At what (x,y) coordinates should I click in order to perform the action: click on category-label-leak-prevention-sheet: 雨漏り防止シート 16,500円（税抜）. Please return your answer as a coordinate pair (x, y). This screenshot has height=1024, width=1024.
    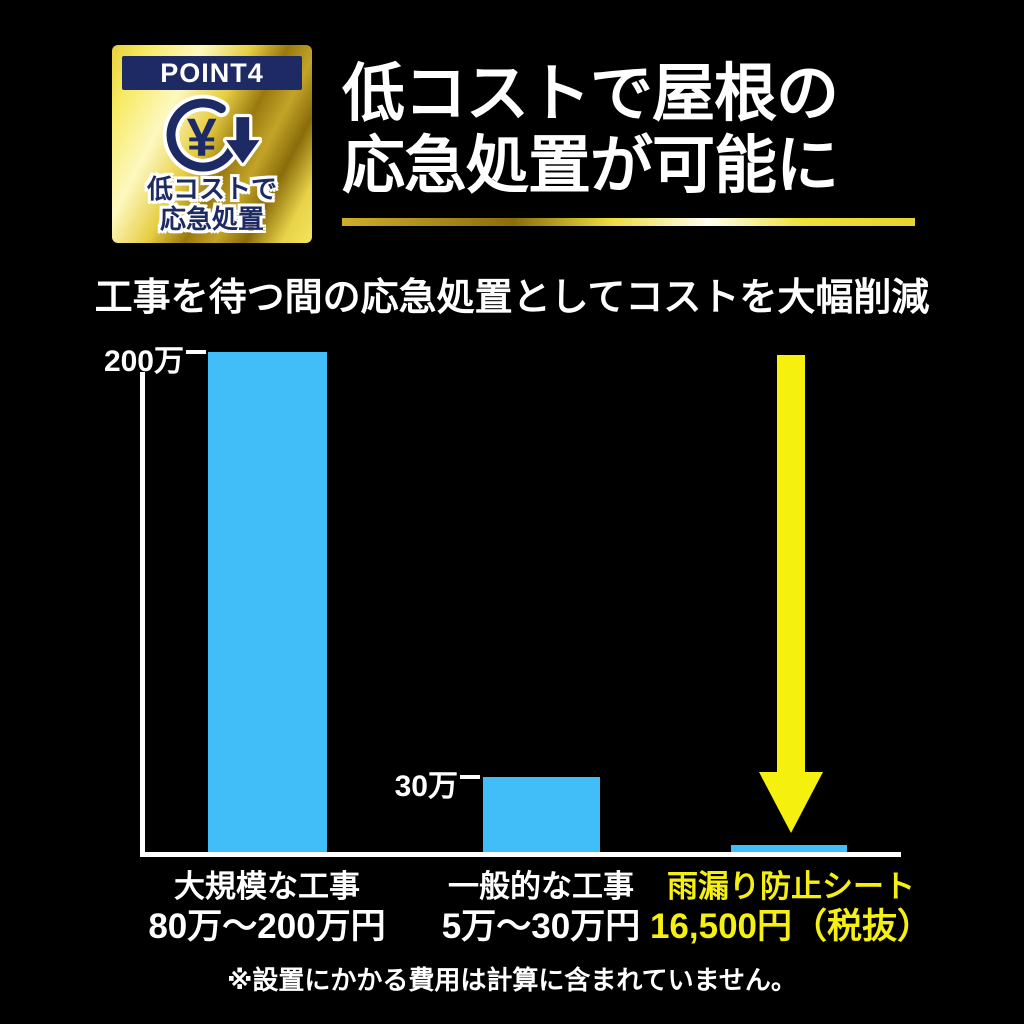
    Looking at the image, I should click on (791, 908).